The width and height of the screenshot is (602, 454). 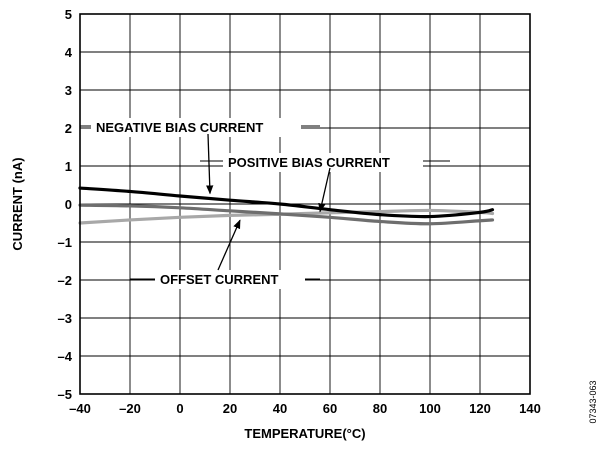 I want to click on annotation-label: OFFSET CURRENT, so click(x=219, y=279).